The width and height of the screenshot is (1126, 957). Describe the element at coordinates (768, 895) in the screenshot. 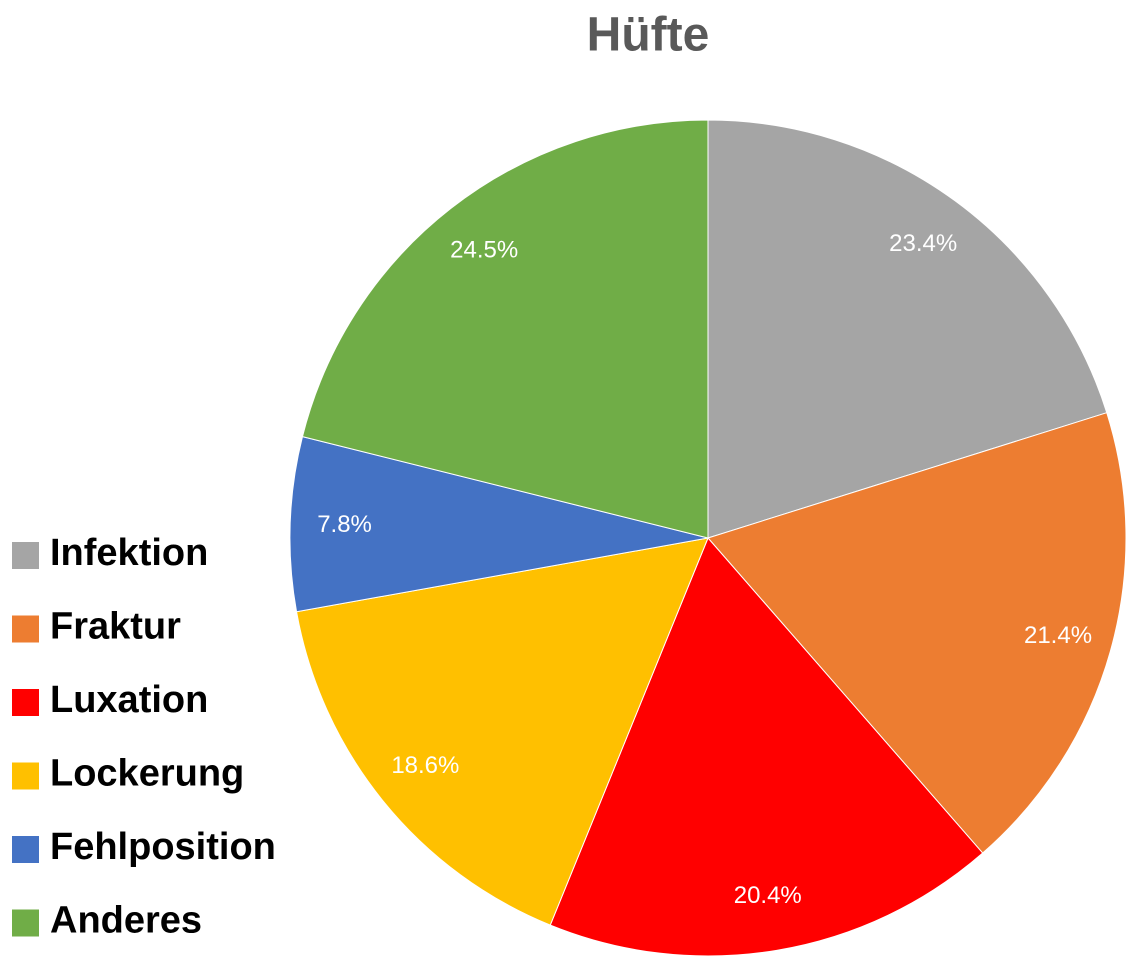

I see `data-label: 20.4%` at that location.